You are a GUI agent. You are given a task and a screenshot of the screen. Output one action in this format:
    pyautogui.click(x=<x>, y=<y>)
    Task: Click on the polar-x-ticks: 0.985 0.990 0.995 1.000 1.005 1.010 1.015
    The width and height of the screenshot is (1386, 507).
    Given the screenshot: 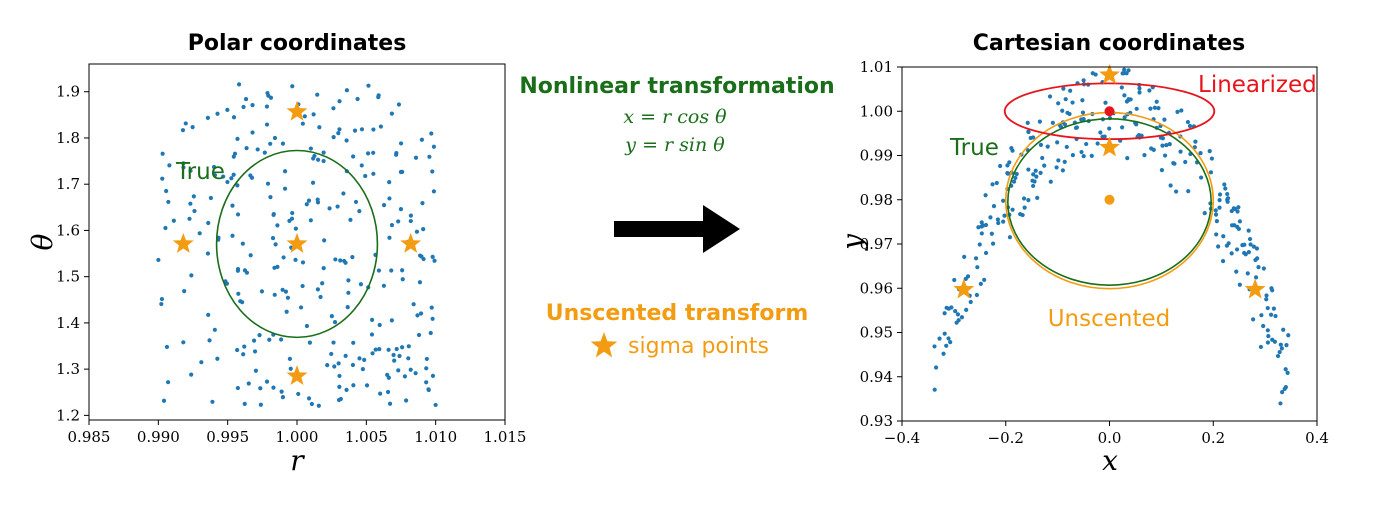 What is the action you would take?
    pyautogui.click(x=297, y=433)
    